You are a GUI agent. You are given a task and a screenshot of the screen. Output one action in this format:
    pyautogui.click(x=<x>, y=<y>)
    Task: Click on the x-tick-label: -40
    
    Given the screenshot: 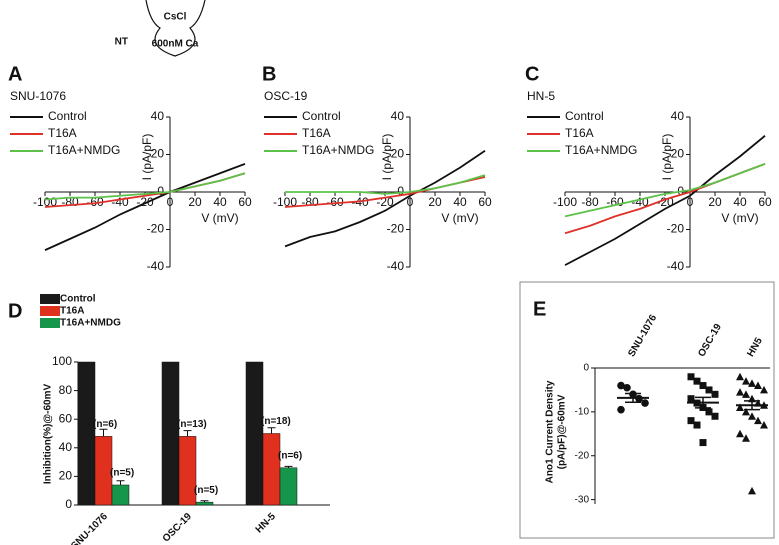 What is the action you would take?
    pyautogui.click(x=120, y=202)
    